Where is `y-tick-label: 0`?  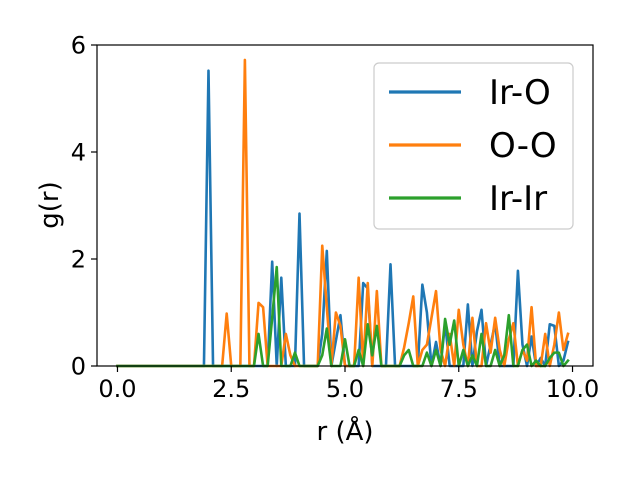
y-tick-label: 0 is located at coordinates (78, 367).